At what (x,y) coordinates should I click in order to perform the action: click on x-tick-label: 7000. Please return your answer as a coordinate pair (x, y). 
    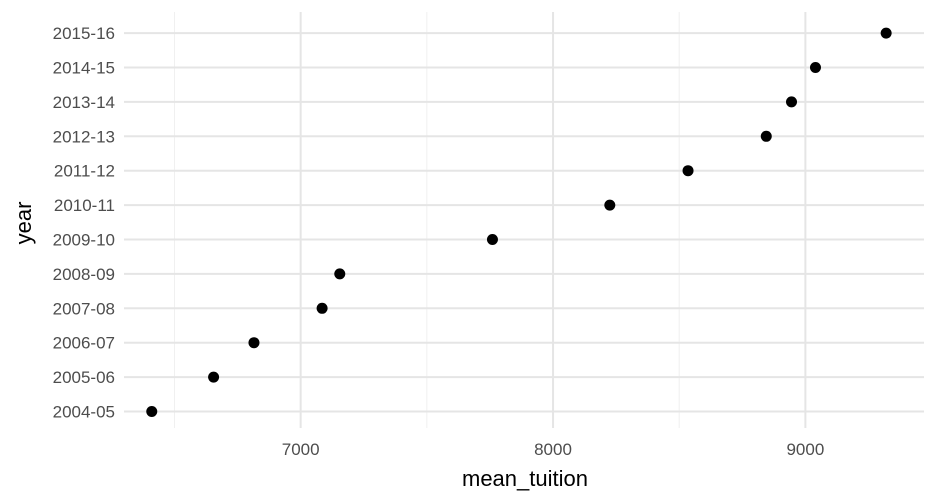
    Looking at the image, I should click on (301, 449).